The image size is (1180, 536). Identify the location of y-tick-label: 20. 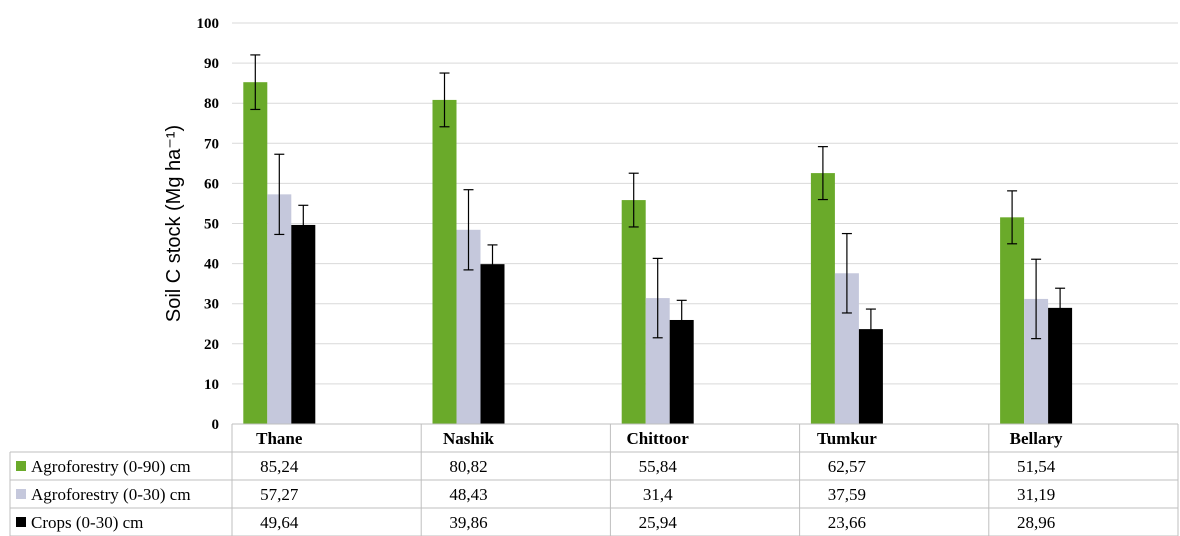
(211, 345).